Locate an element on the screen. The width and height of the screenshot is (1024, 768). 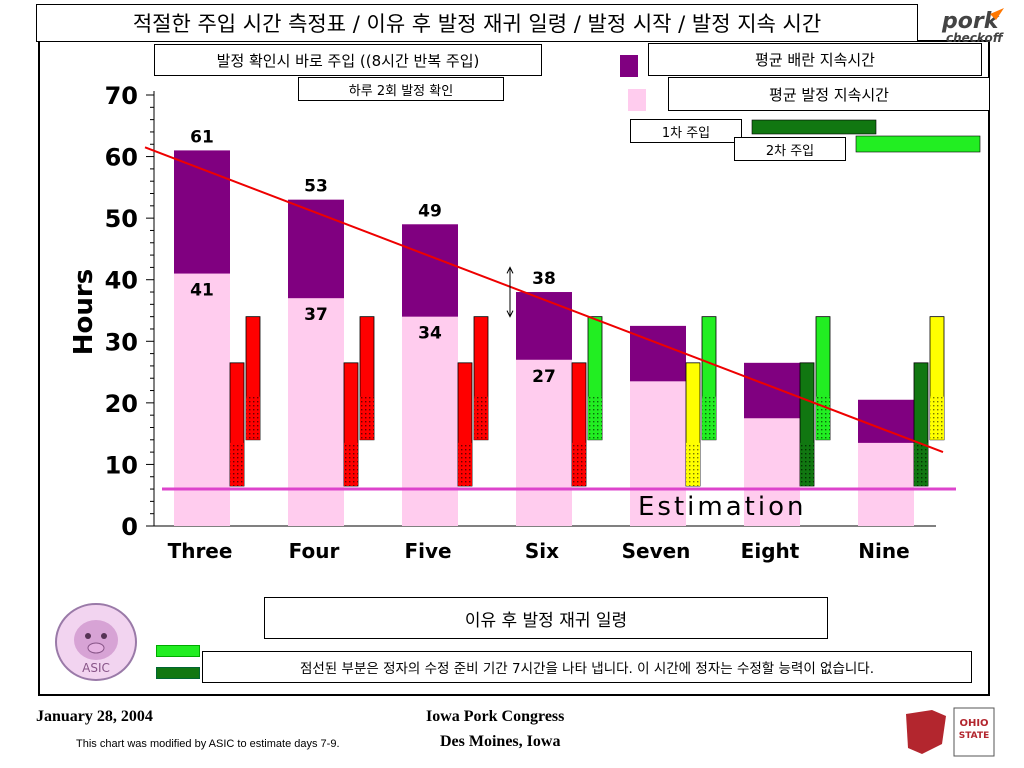
svg-text: checkoff is located at coordinates (975, 38).